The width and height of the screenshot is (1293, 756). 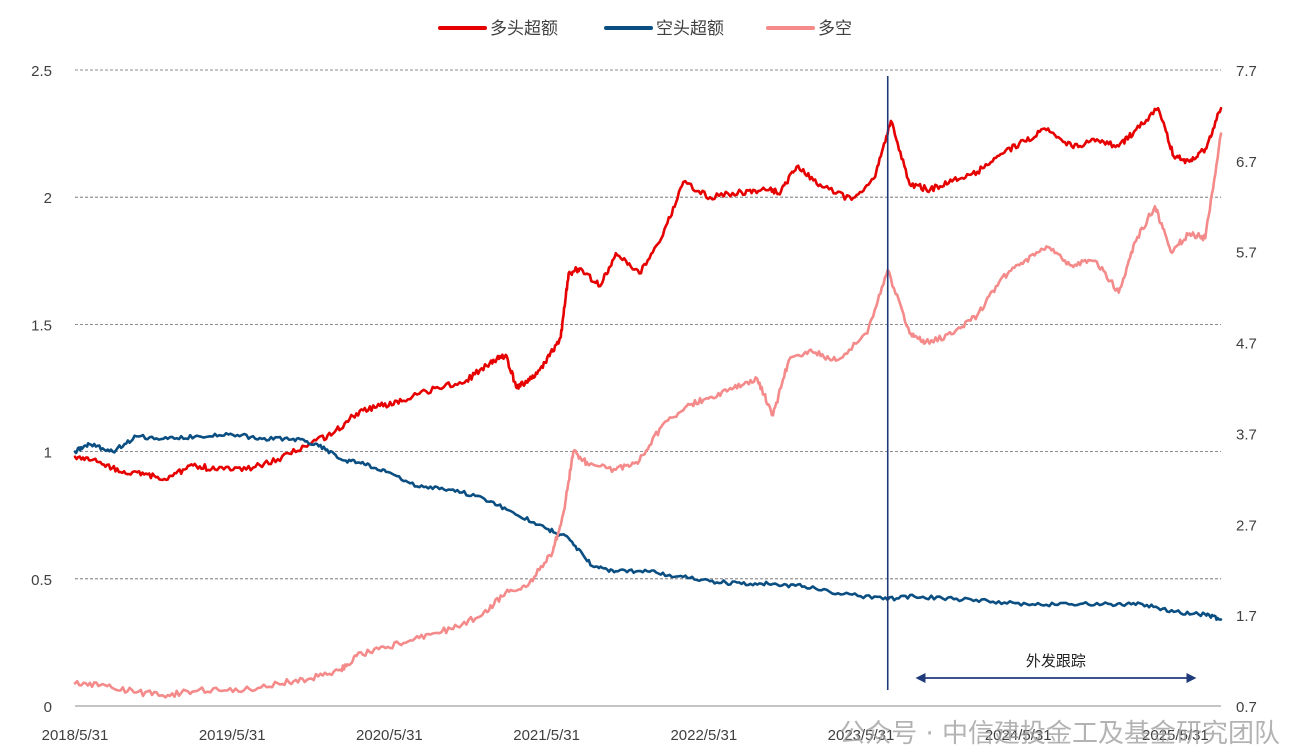 I want to click on y-right-tick-label: 3.7, so click(x=1246, y=434).